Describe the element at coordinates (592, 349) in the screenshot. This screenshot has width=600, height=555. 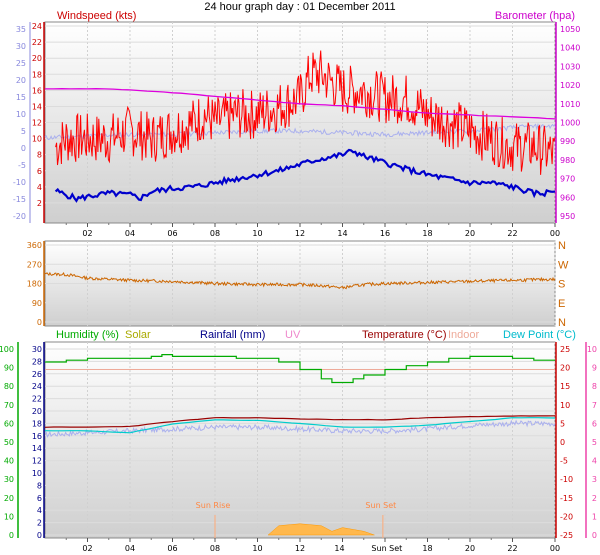
I see `uv-tick-label: 10` at that location.